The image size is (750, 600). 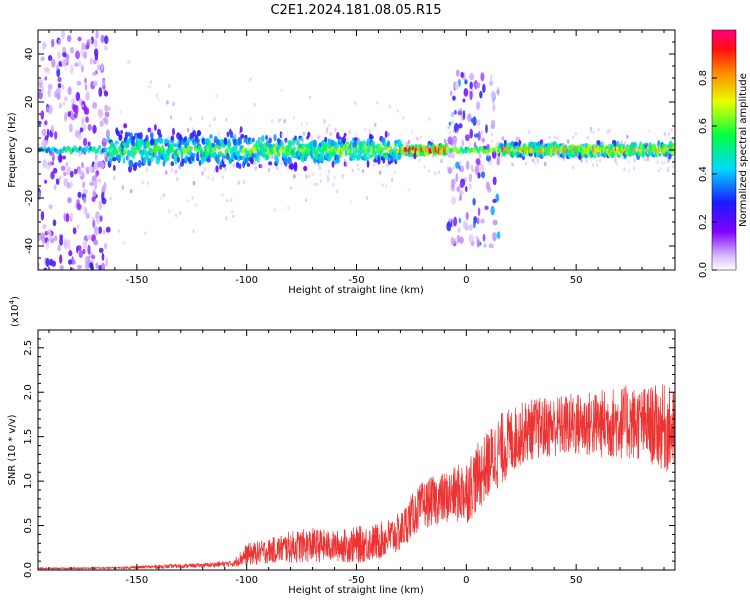 I want to click on colorbar-ticks: 0.0 0.2 0.4 0.6 0.8, so click(x=707, y=174).